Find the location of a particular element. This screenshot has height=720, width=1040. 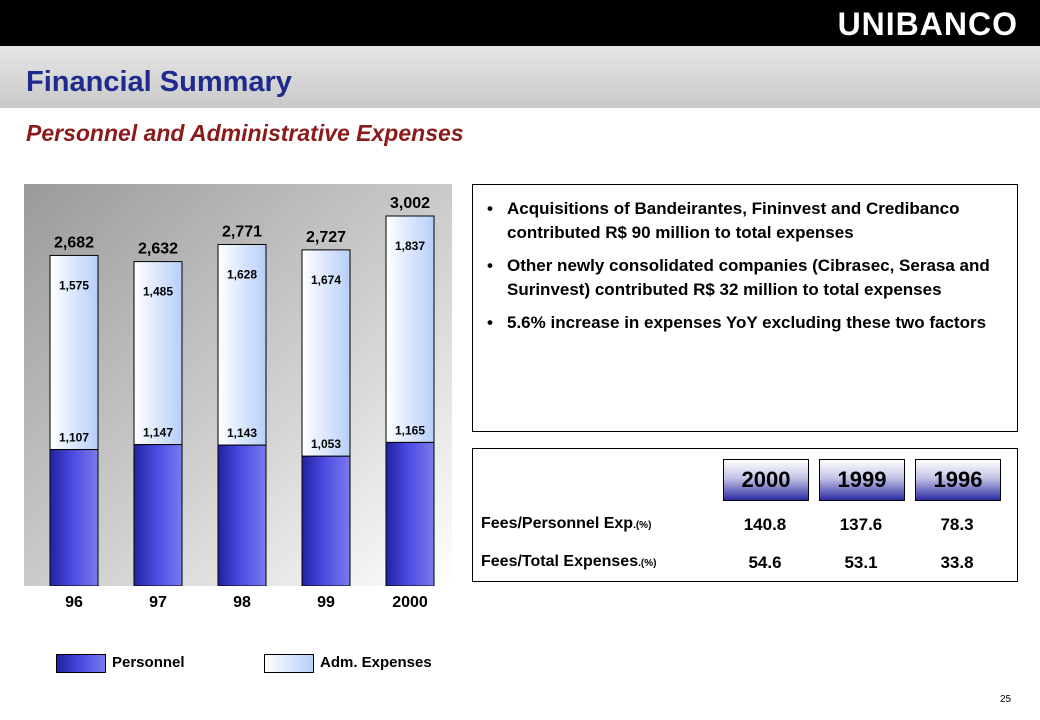

table-cell: 54.6 is located at coordinates (765, 562).